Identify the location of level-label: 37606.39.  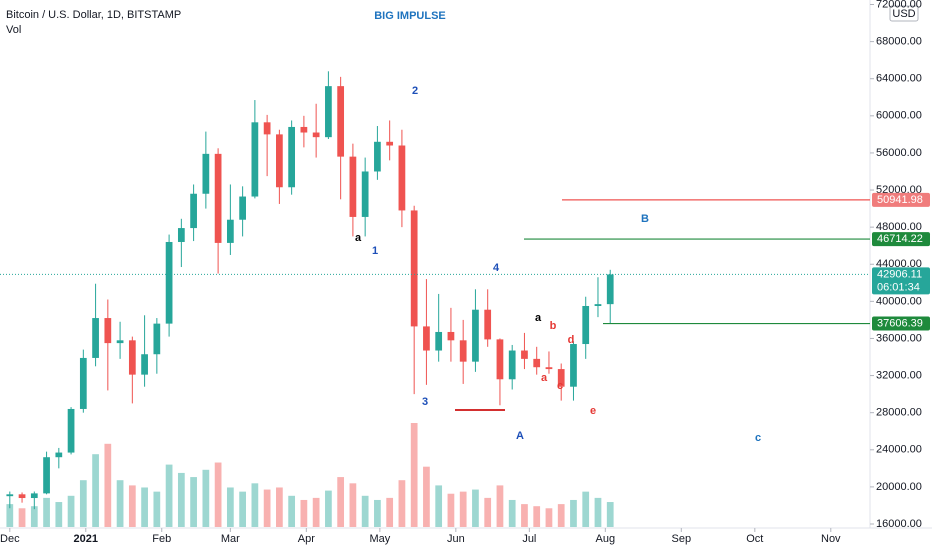
(900, 323).